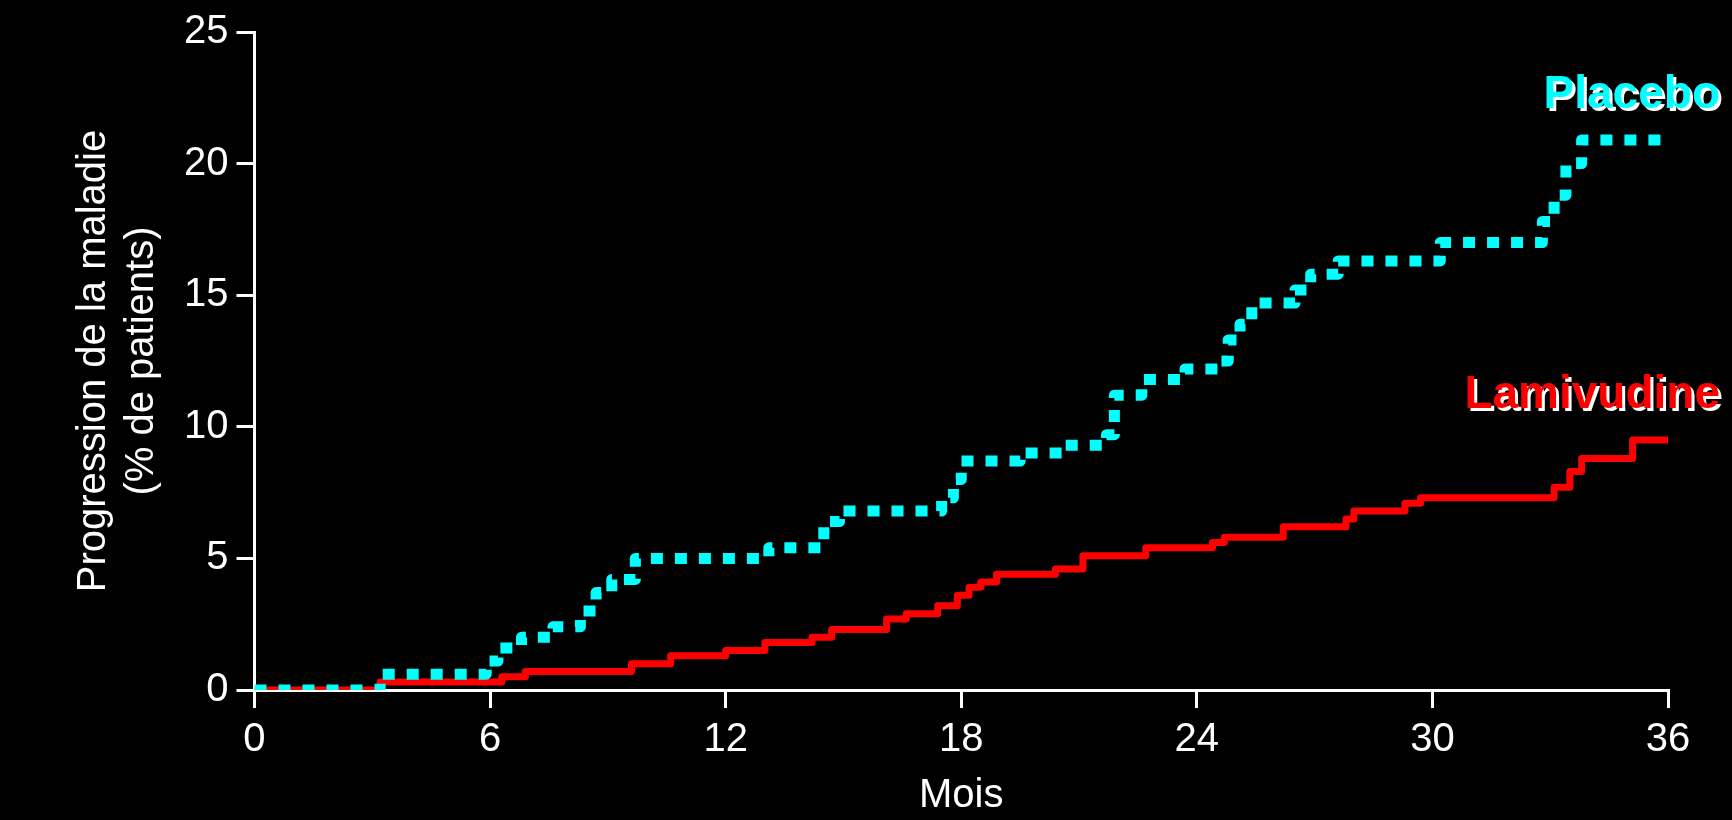 The height and width of the screenshot is (820, 1732). What do you see at coordinates (1432, 737) in the screenshot?
I see `x-tick-label: 30` at bounding box center [1432, 737].